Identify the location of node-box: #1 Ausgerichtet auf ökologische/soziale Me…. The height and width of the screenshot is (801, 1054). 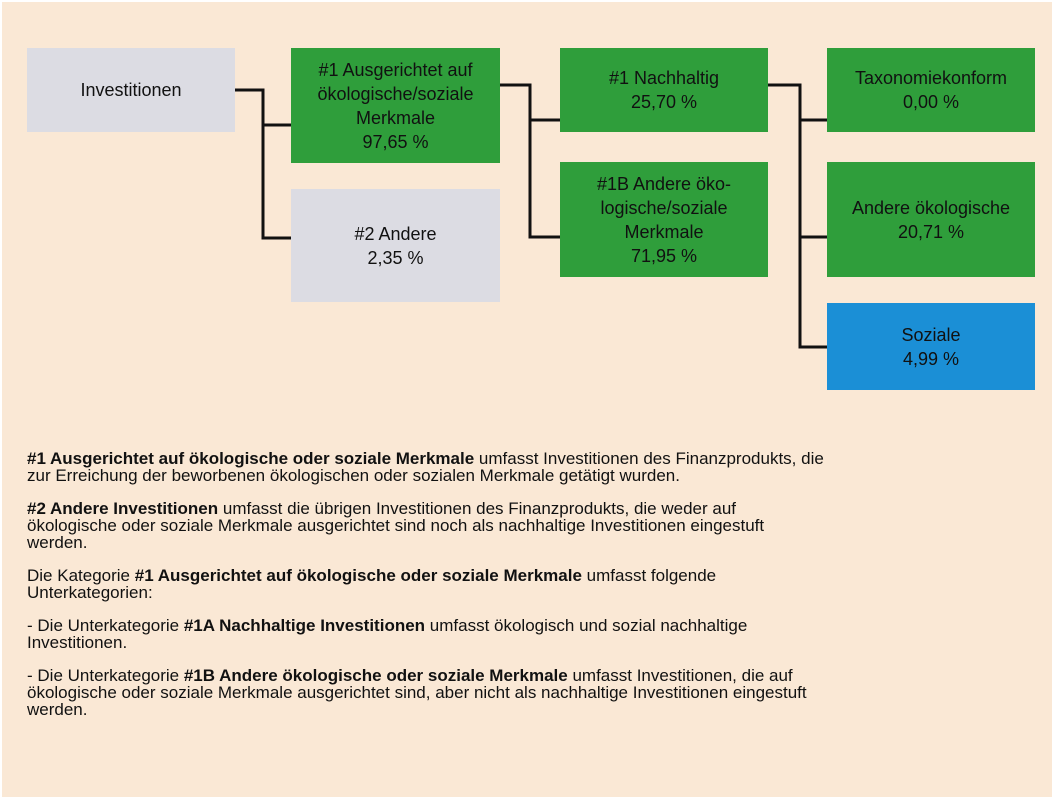
(395, 105).